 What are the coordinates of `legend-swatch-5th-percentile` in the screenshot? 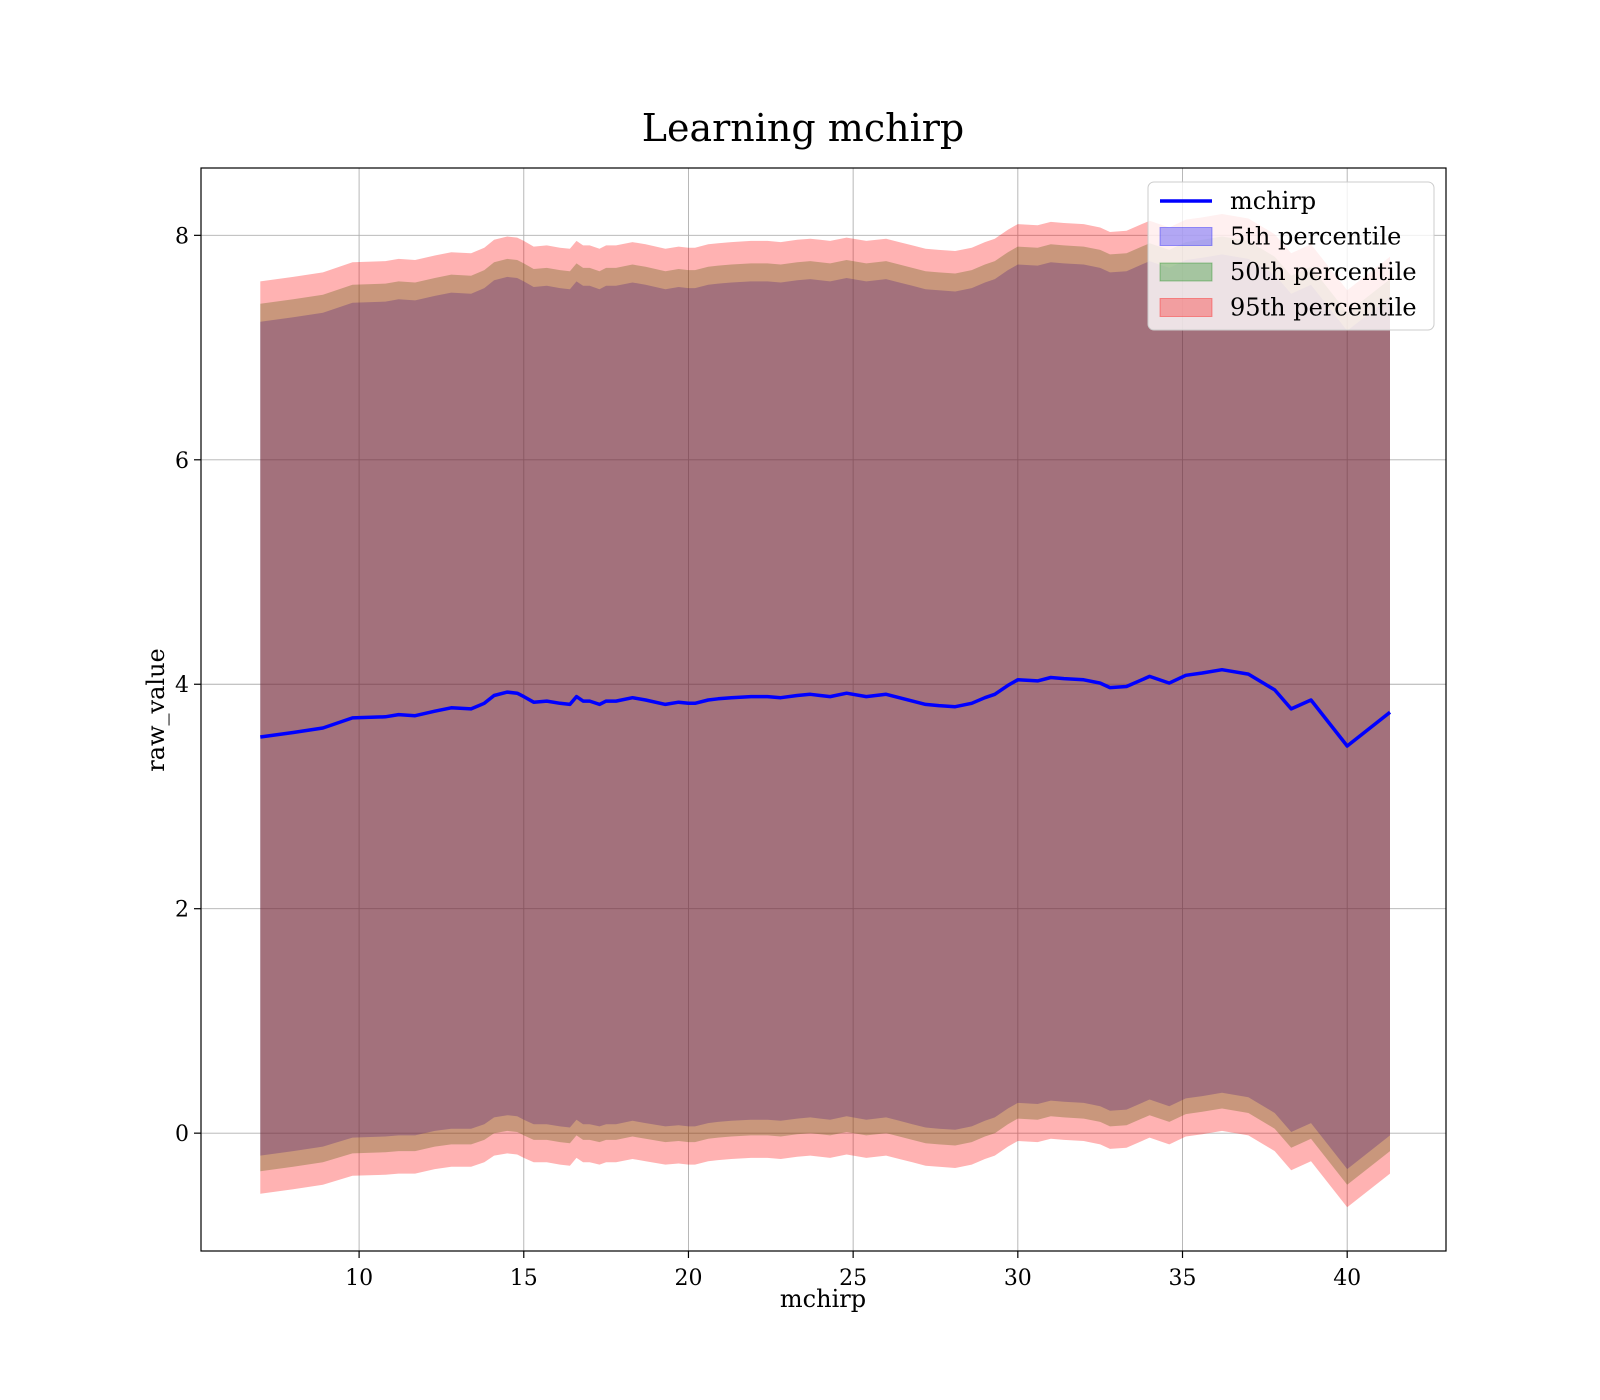 It's located at (1186, 236).